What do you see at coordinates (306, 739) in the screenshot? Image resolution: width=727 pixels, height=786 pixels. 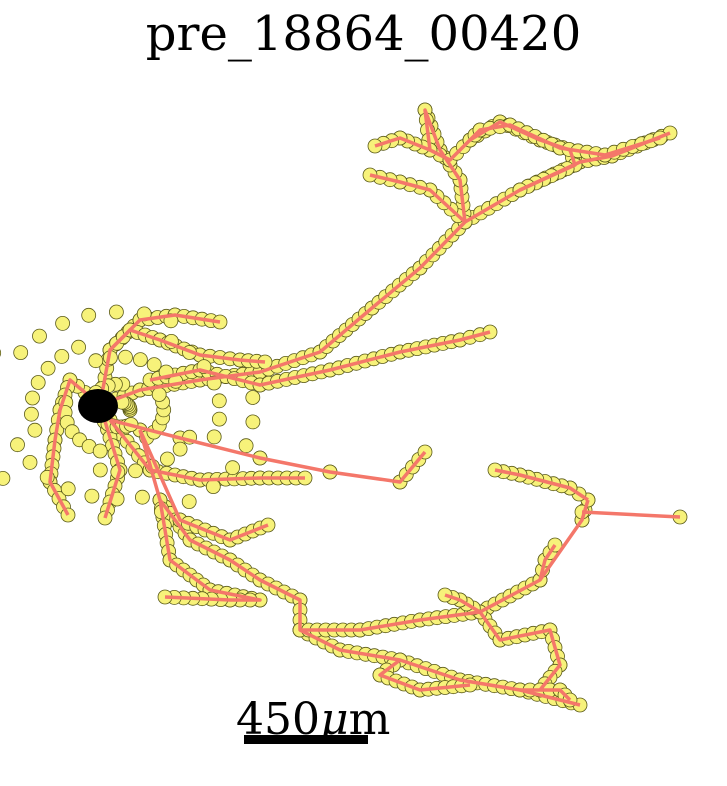 I see `scale-bar` at bounding box center [306, 739].